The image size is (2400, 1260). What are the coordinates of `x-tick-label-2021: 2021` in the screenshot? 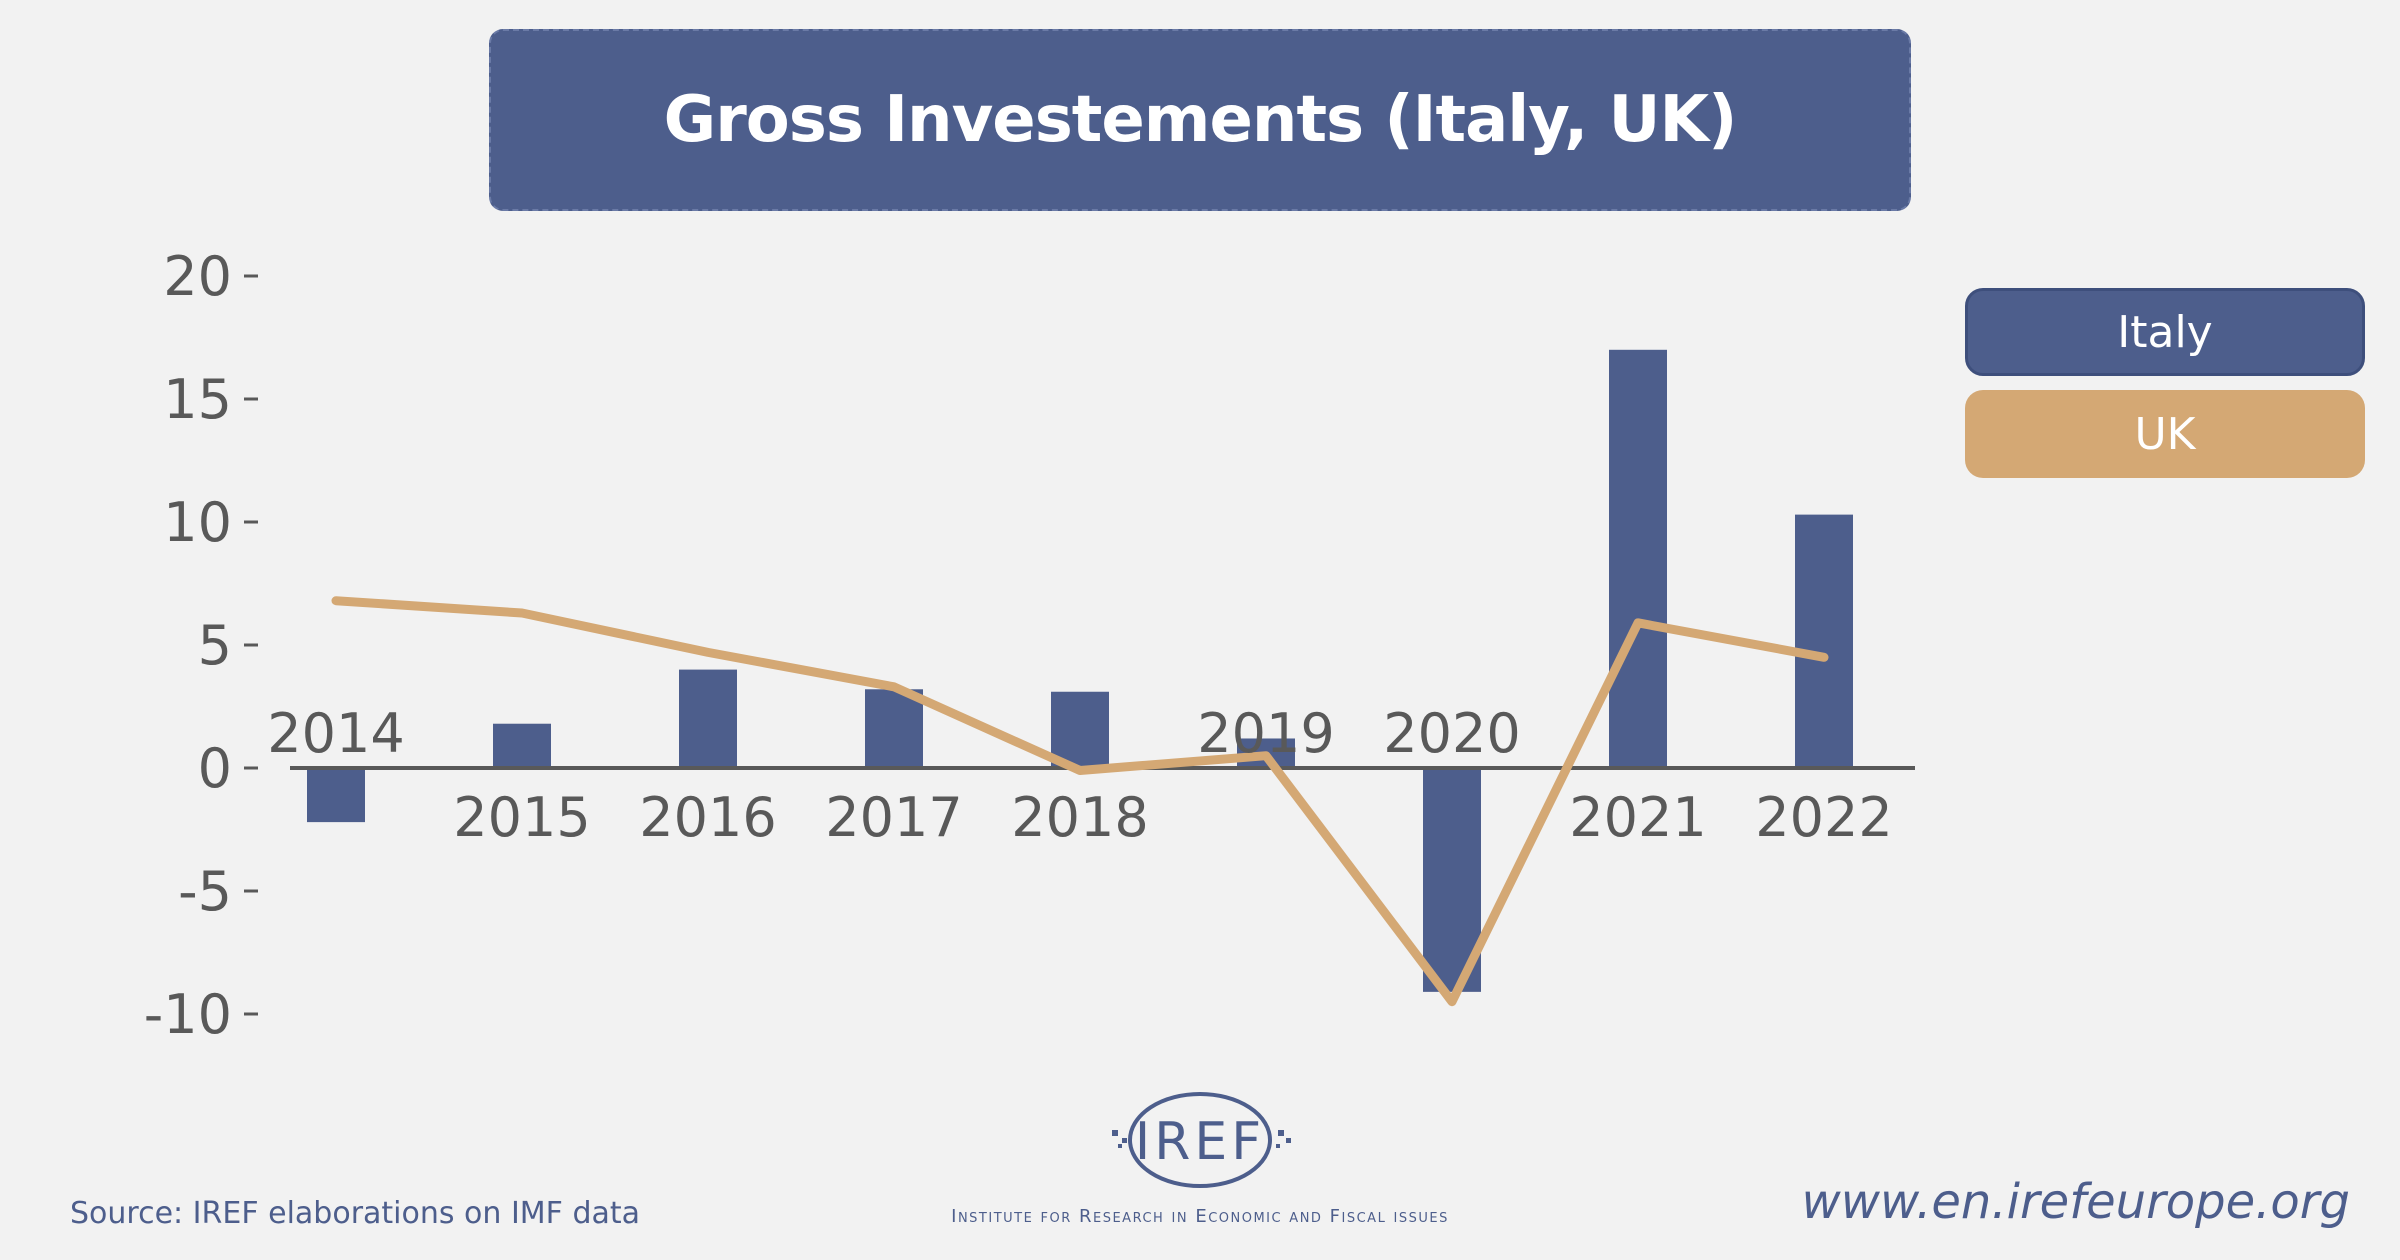 It's located at (1637, 817).